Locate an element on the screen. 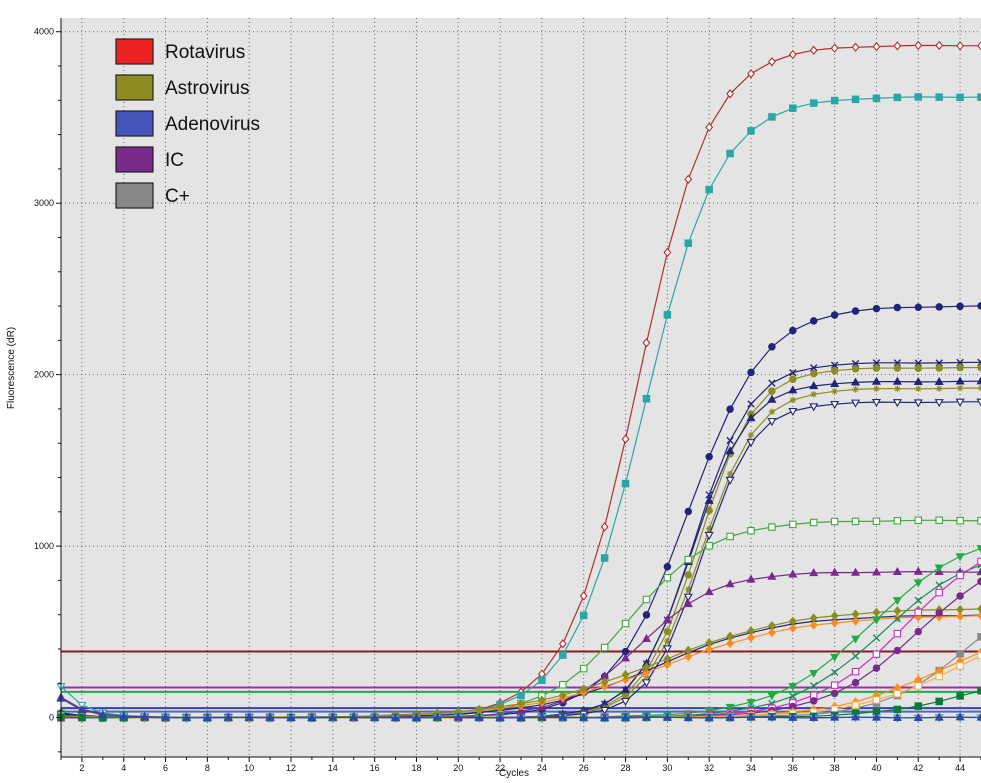  x-tick-label: 16 is located at coordinates (375, 768).